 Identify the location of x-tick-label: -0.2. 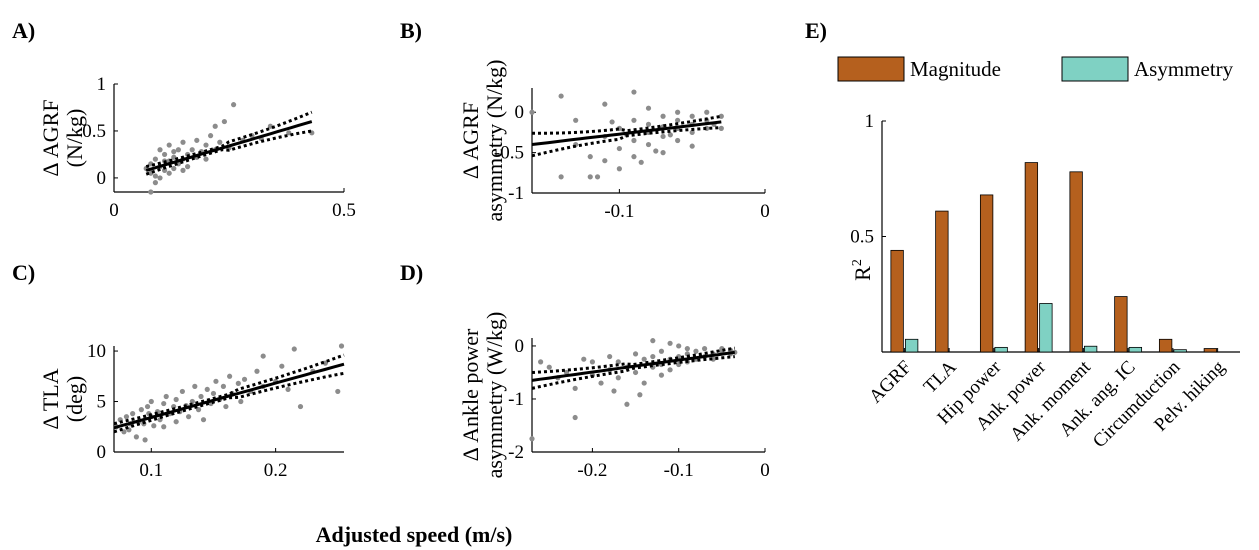
(592, 470).